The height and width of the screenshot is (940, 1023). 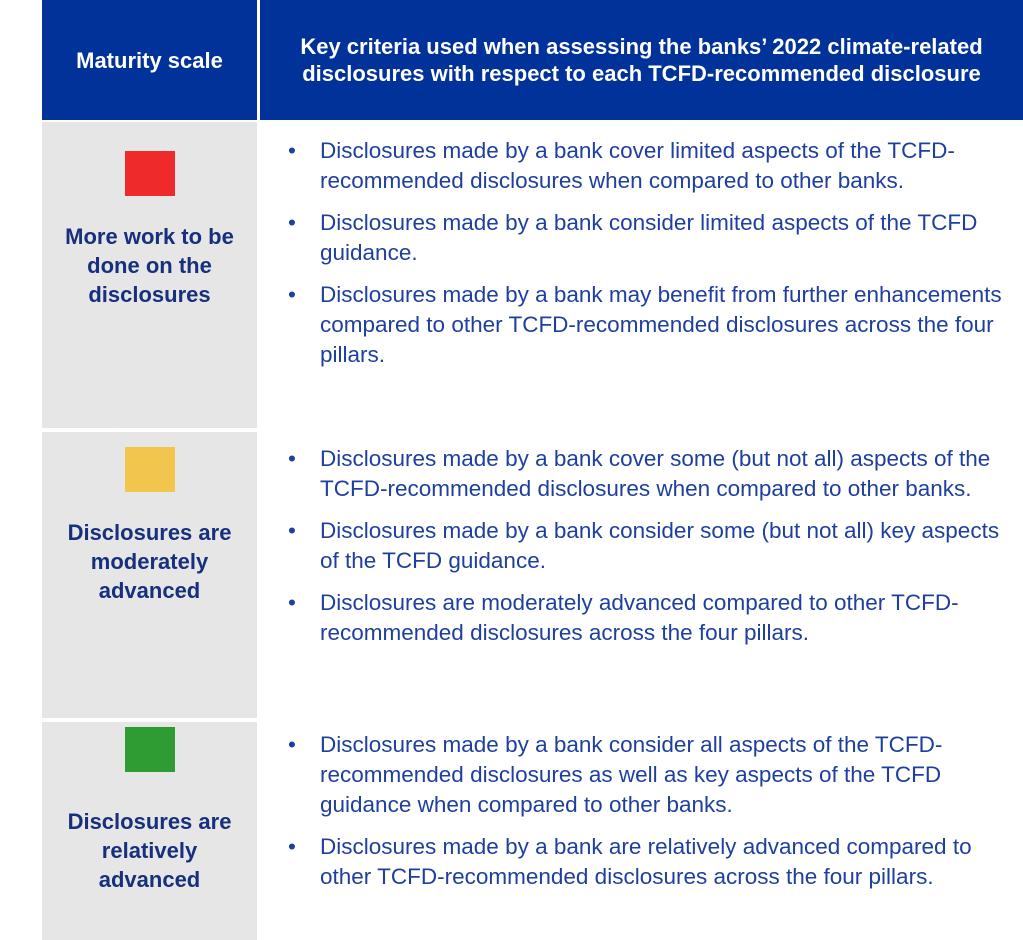 What do you see at coordinates (149, 265) in the screenshot?
I see `maturity-label: More work to be done on the disclosures` at bounding box center [149, 265].